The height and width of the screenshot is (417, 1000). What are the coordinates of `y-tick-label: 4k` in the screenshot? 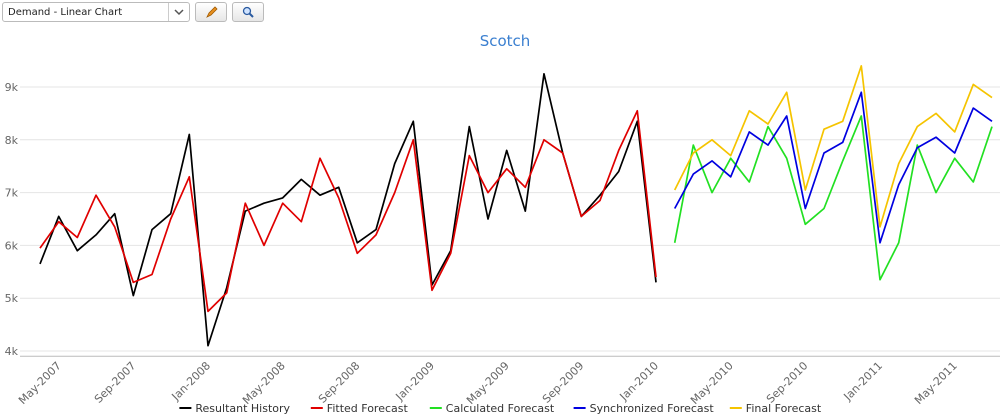 It's located at (12, 351).